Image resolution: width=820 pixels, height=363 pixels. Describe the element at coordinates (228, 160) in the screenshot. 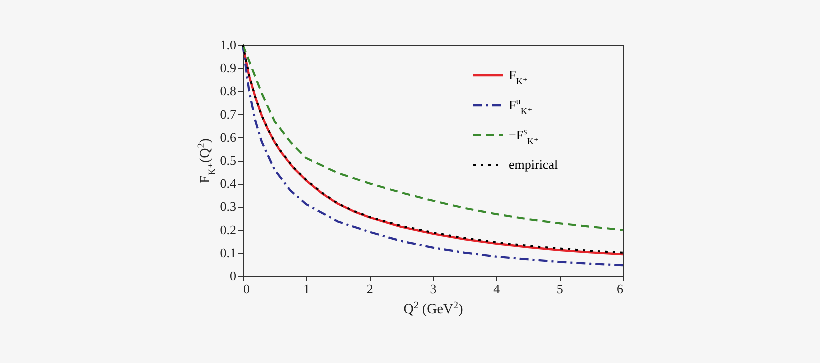

I see `y-tick-label: 0.5` at that location.